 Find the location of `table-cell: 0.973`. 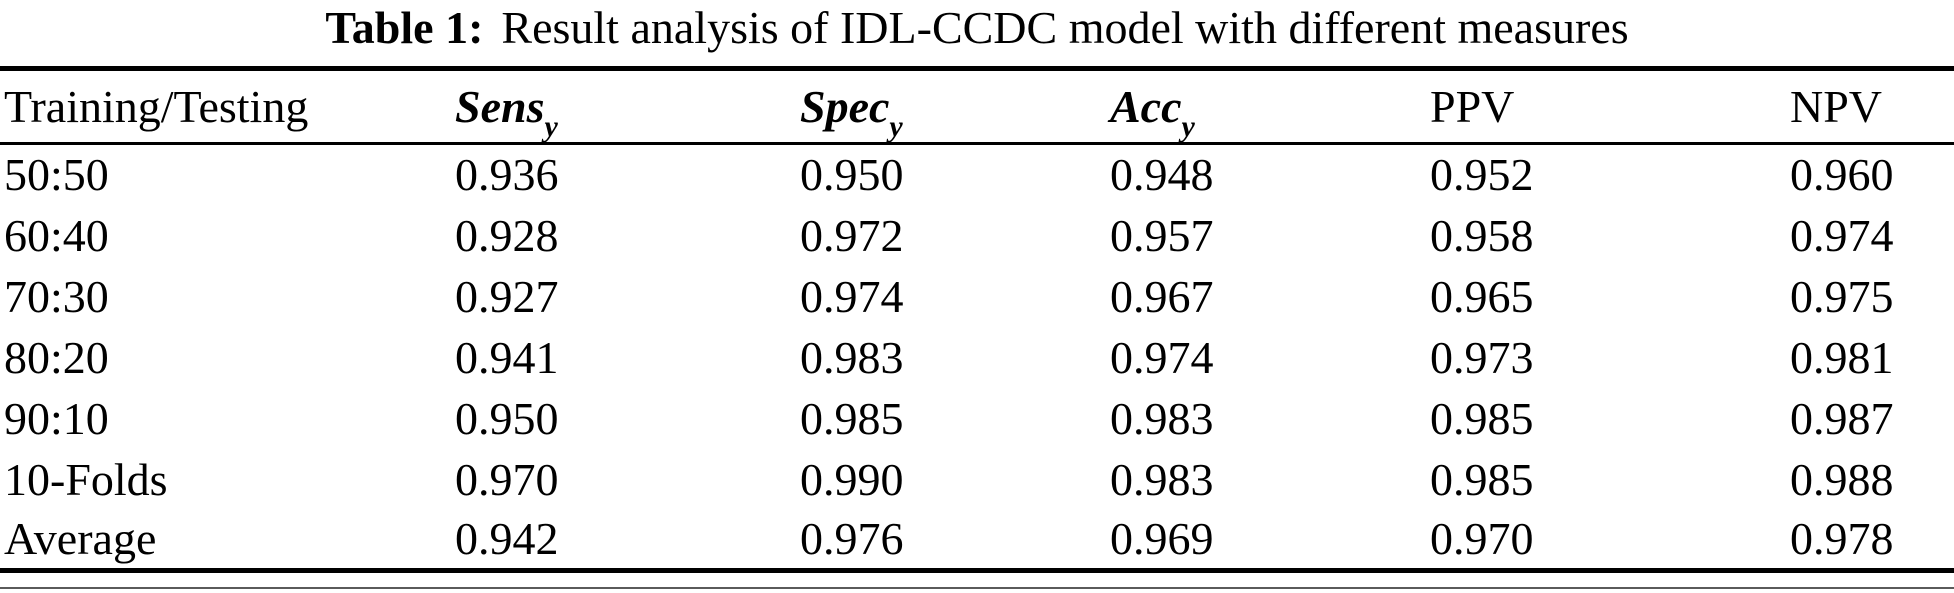

table-cell: 0.973 is located at coordinates (1482, 357).